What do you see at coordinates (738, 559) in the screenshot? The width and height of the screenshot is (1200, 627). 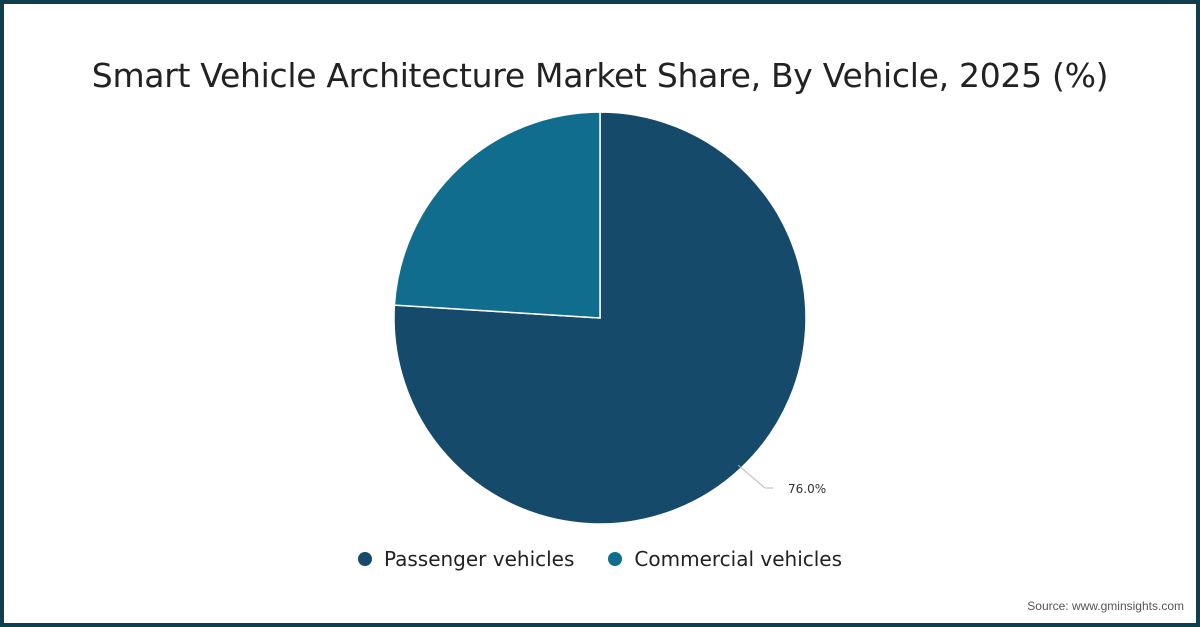 I see `legend-label: Commercial vehicles` at bounding box center [738, 559].